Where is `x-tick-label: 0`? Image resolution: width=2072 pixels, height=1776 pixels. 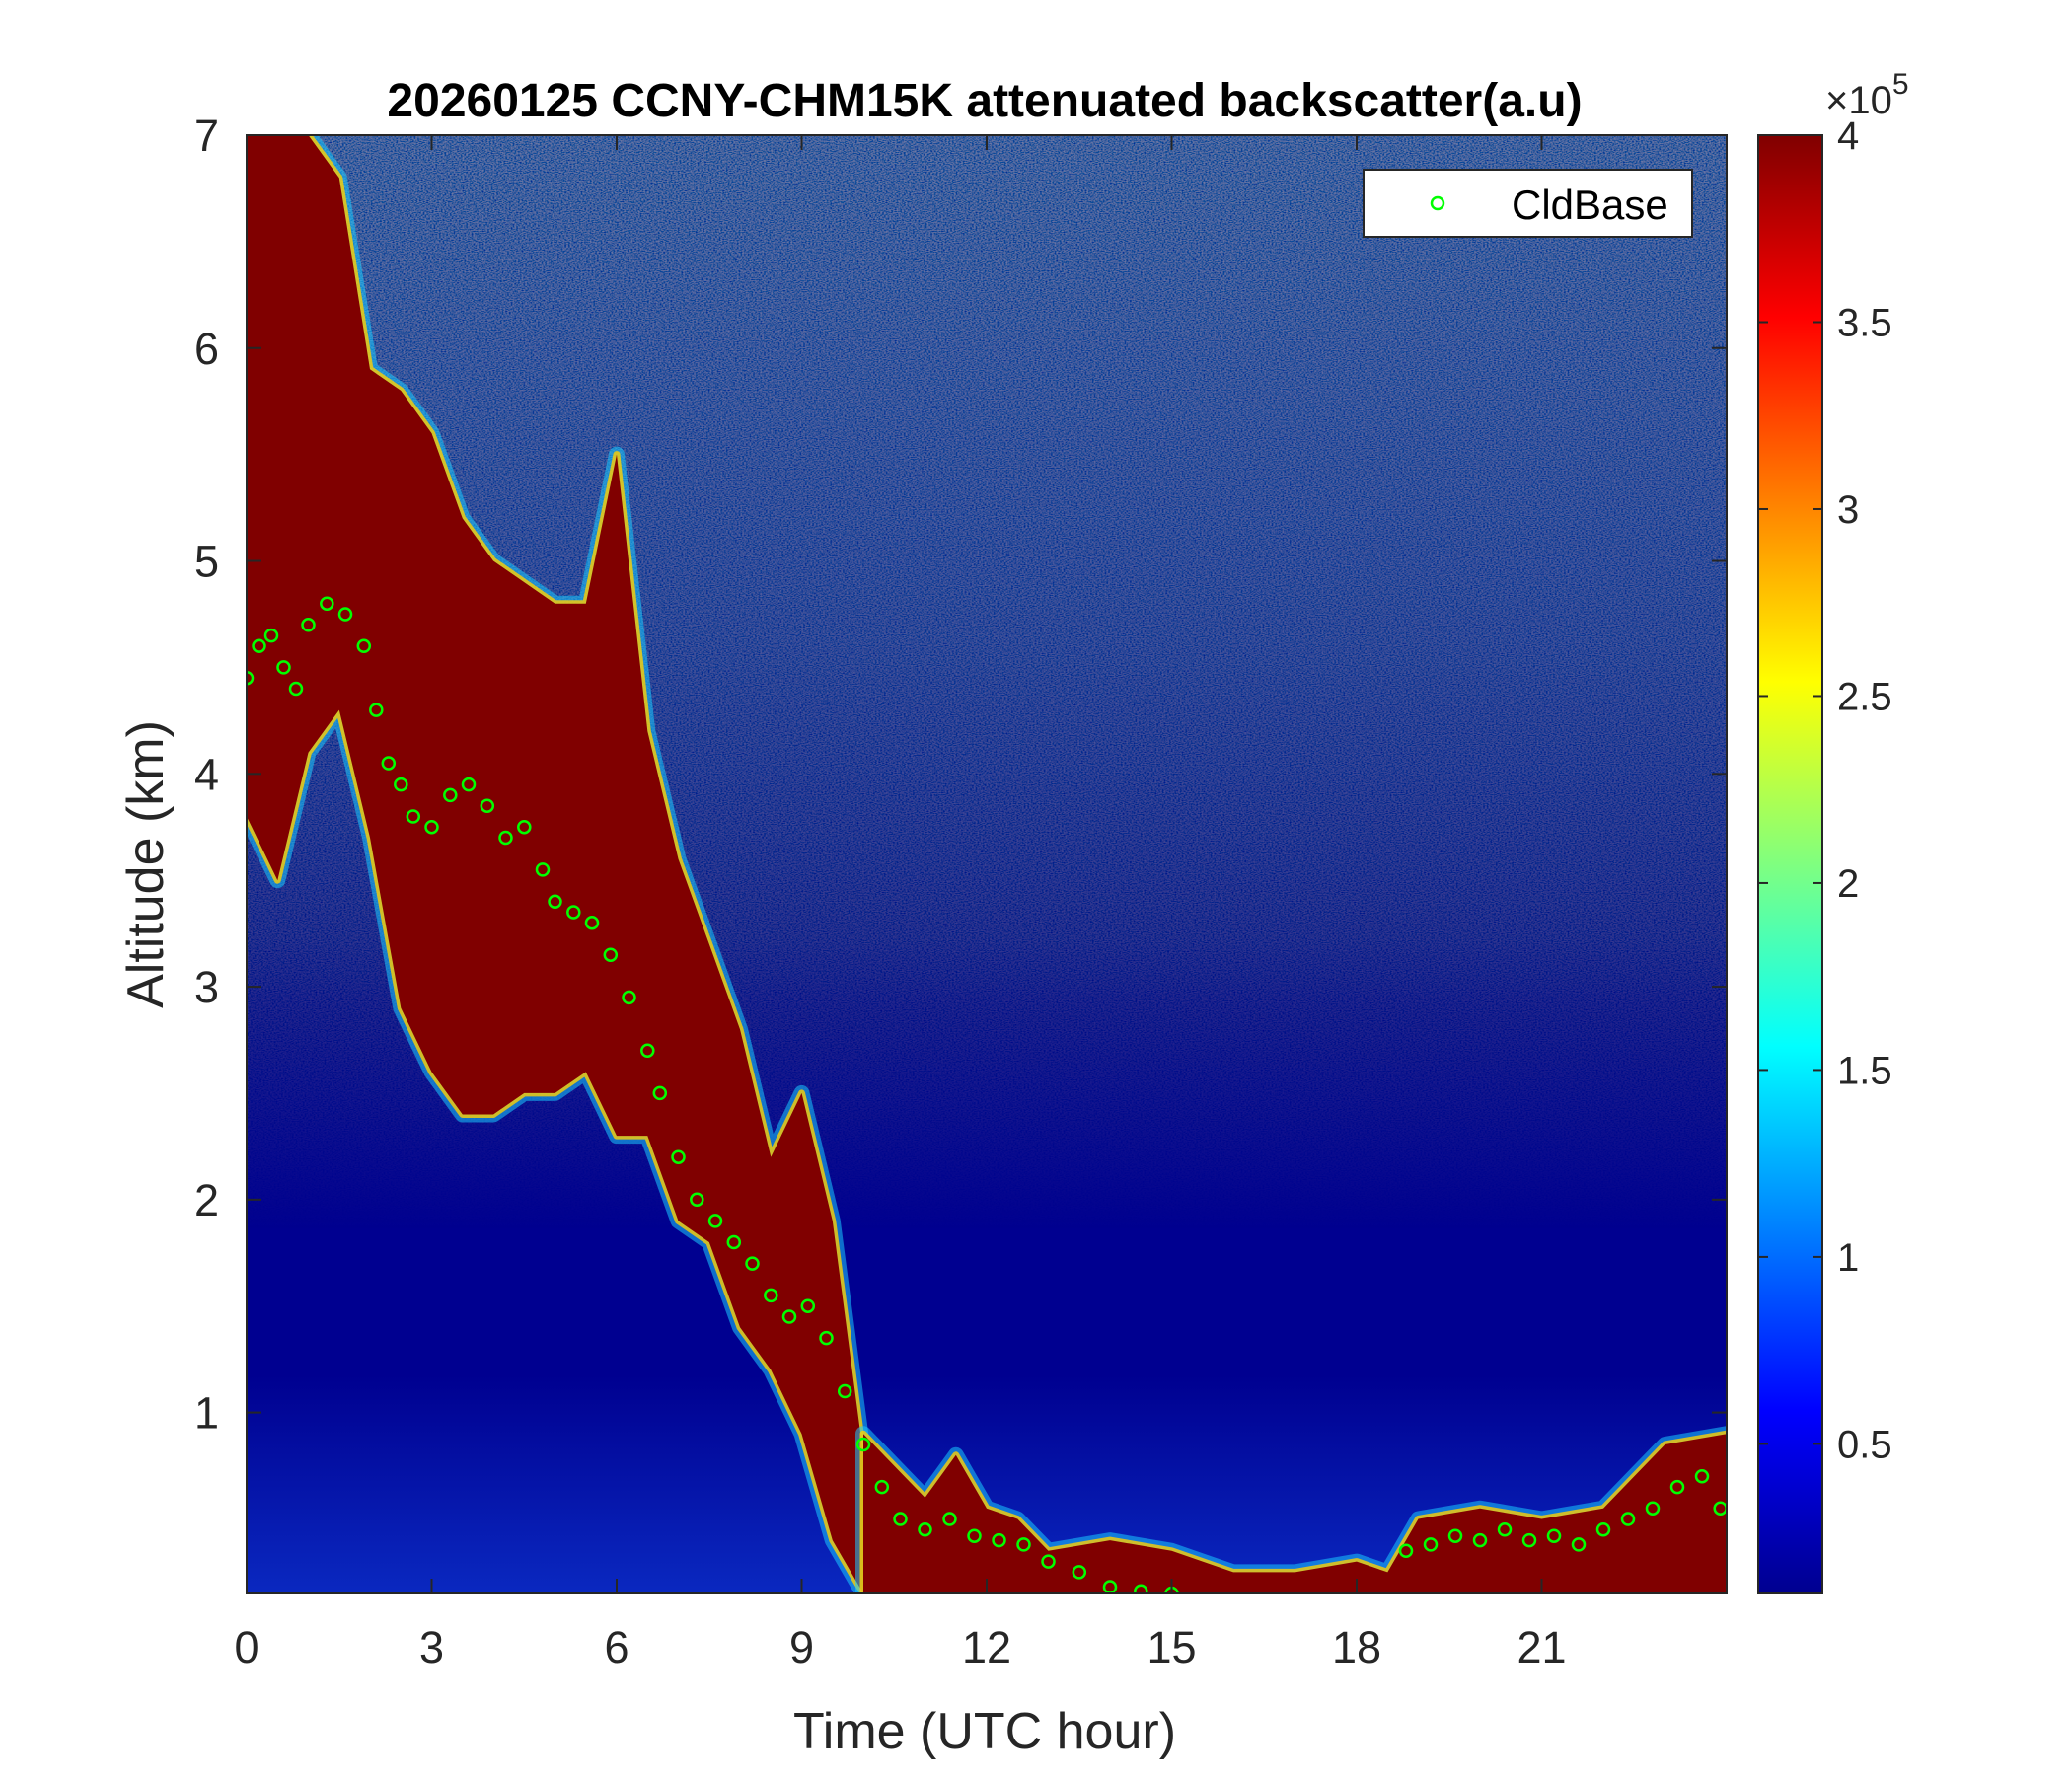
x-tick-label: 0 is located at coordinates (247, 1647).